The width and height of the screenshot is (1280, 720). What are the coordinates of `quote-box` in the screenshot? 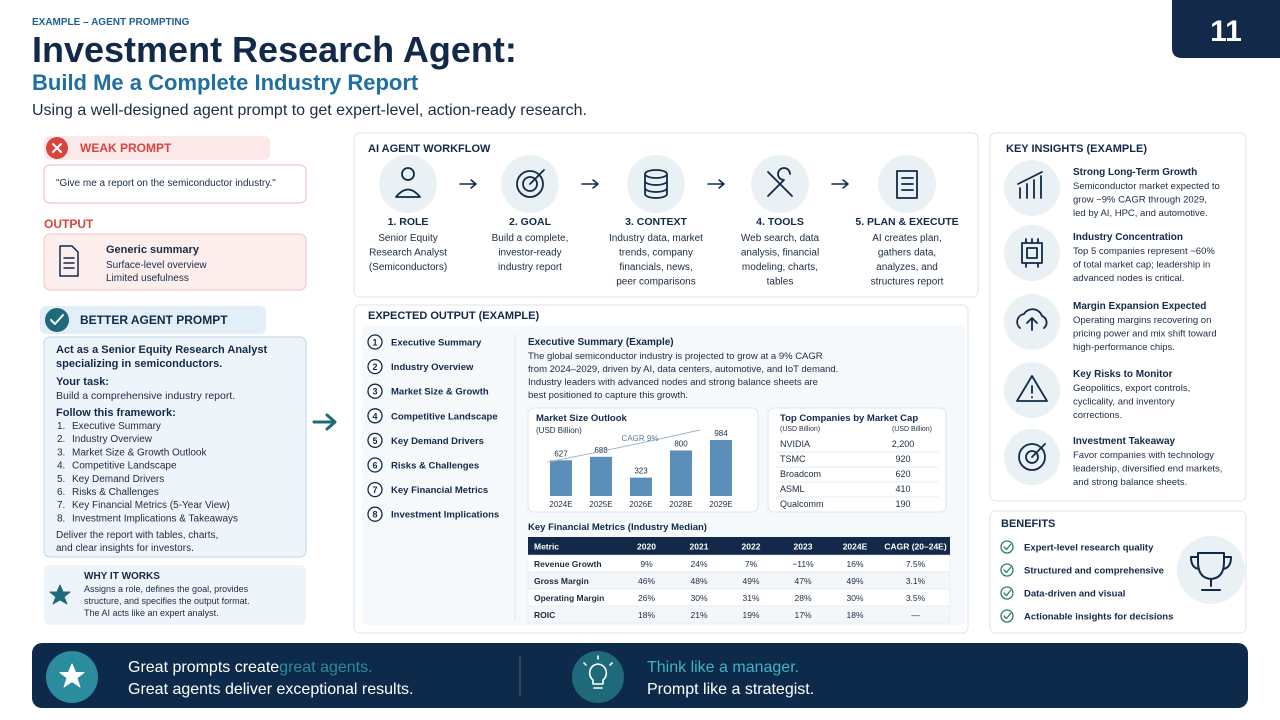 It's located at (175, 184).